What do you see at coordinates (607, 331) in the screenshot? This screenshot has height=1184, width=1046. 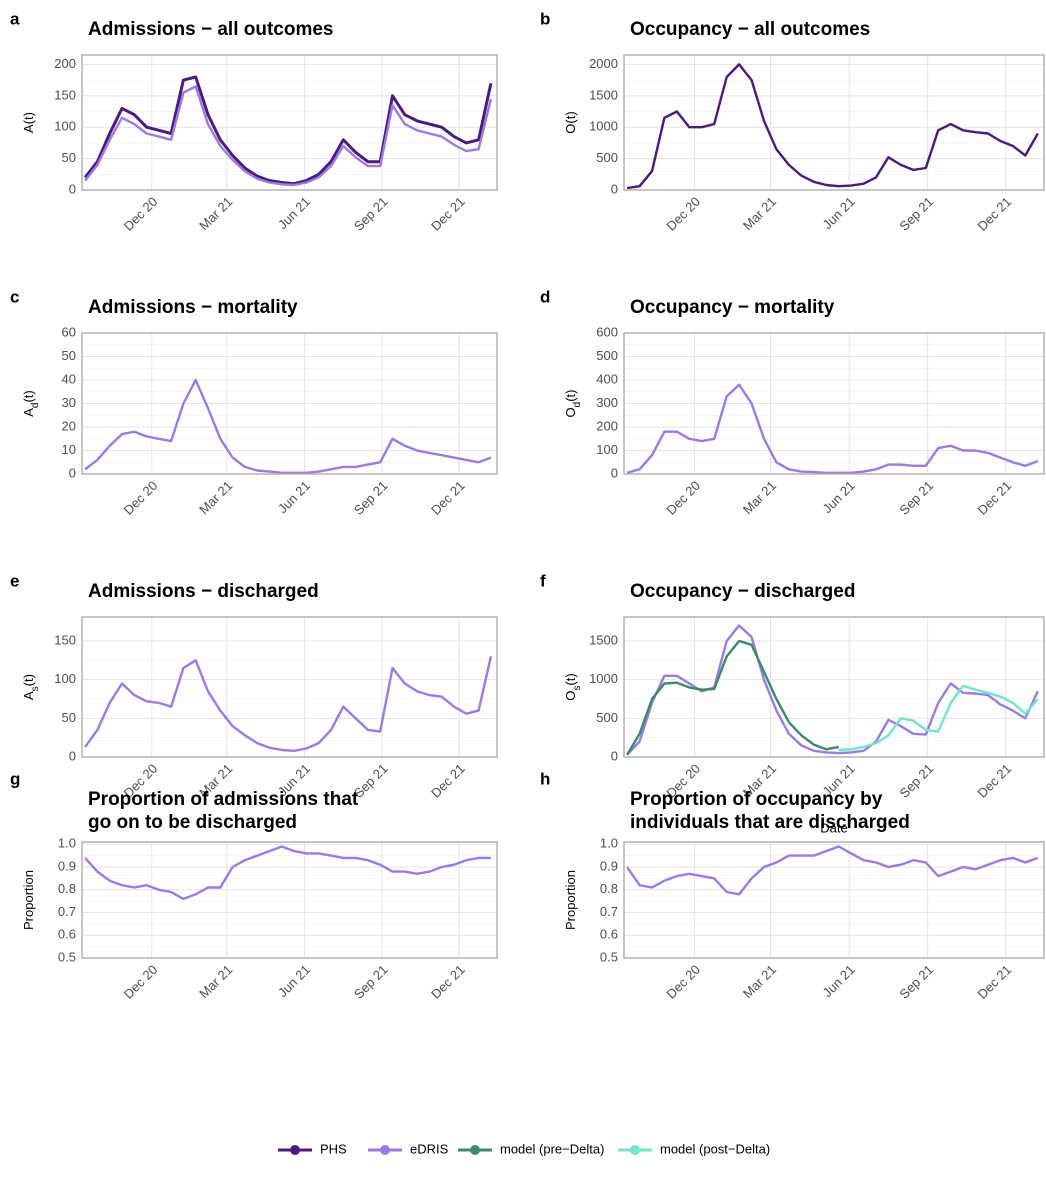 I see `y-tick-label: 600` at bounding box center [607, 331].